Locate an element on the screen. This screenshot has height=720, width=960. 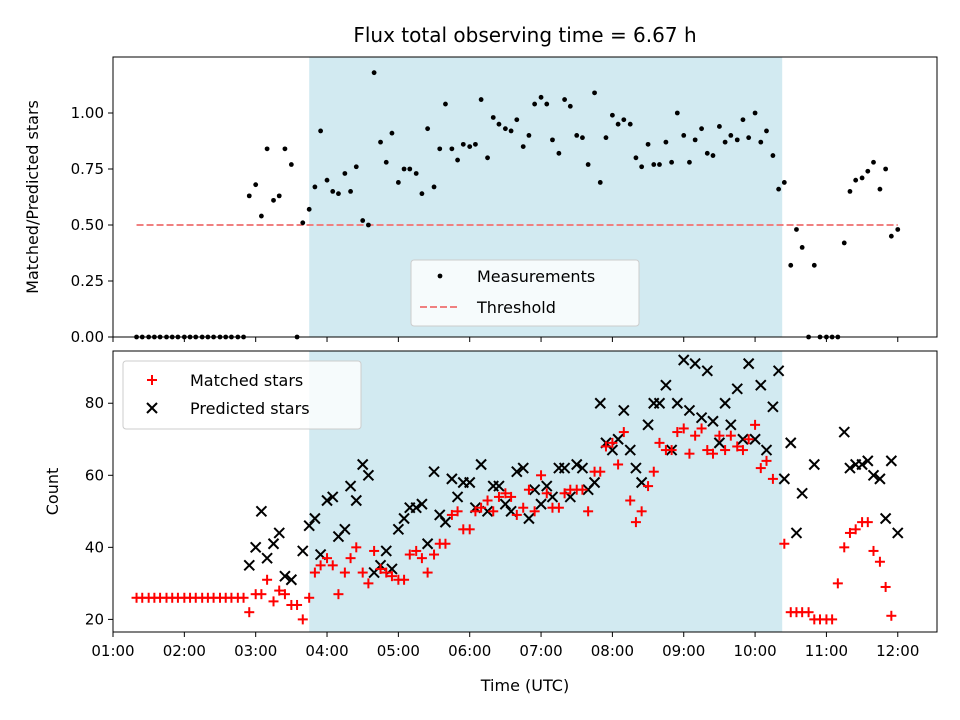
x-tick-label: 06:00 is located at coordinates (469, 651).